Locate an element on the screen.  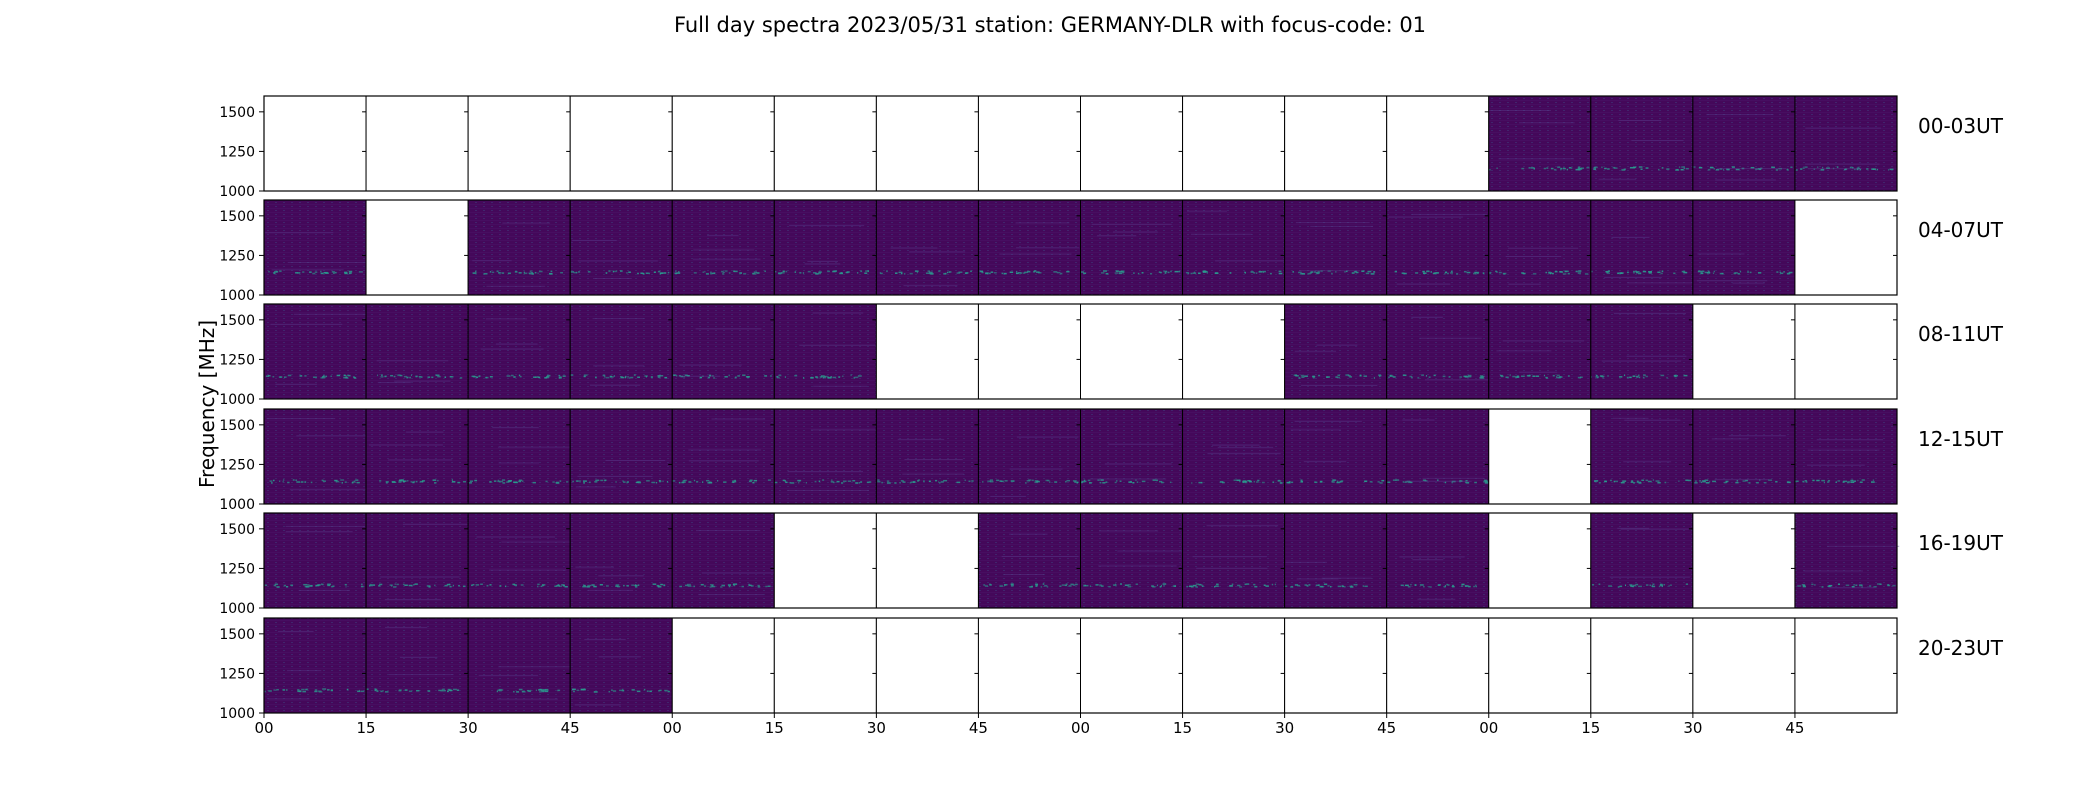
x-axis: 00 15 30 45 00 15 30 45 00 15 30 45 00 15 30 45 is located at coordinates (1029, 725).